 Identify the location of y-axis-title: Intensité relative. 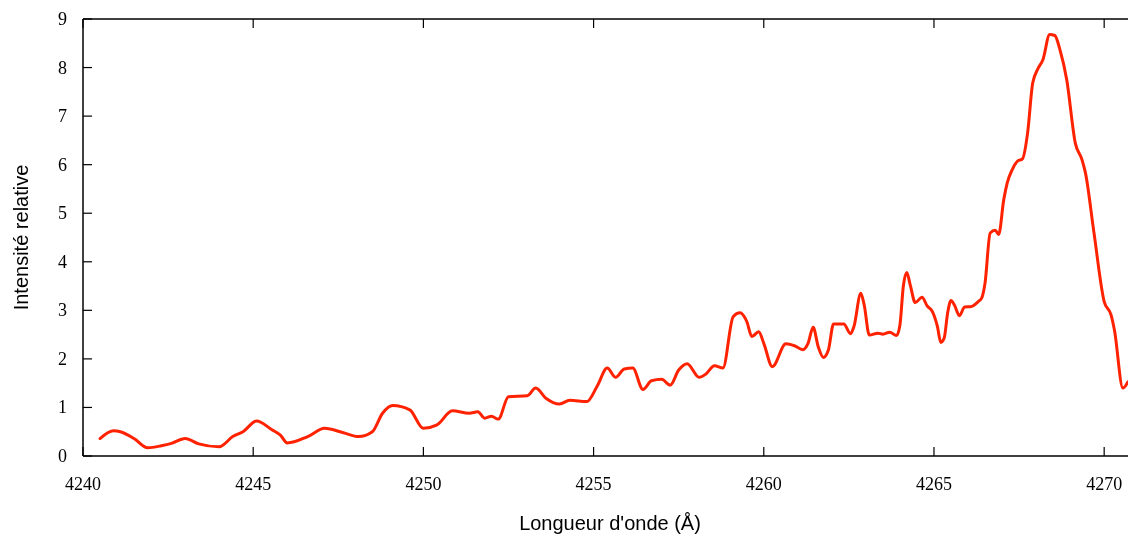
(21, 237).